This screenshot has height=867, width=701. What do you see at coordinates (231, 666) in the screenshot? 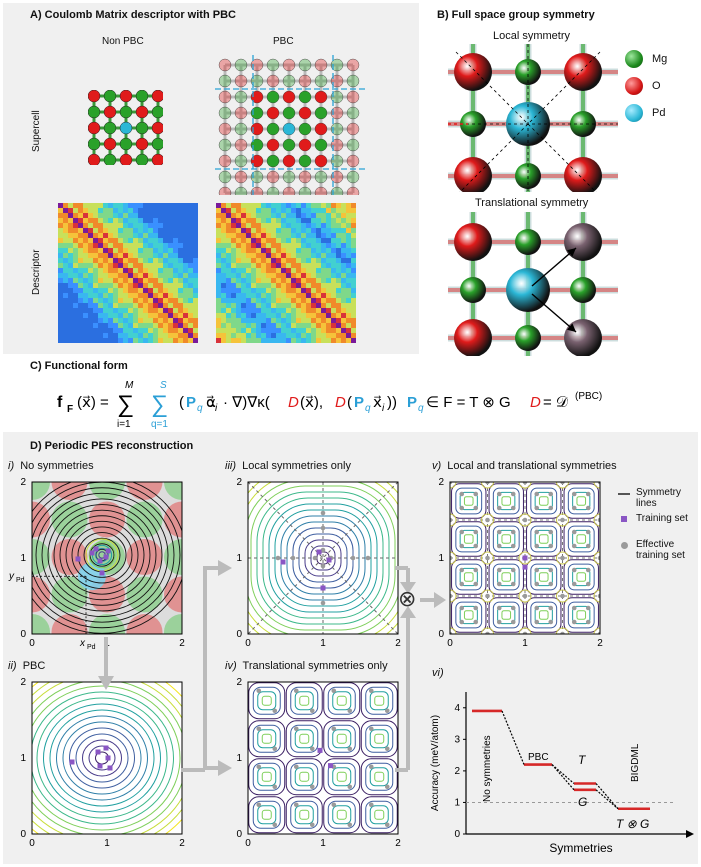
I see `subplot-iv-index: iv)` at bounding box center [231, 666].